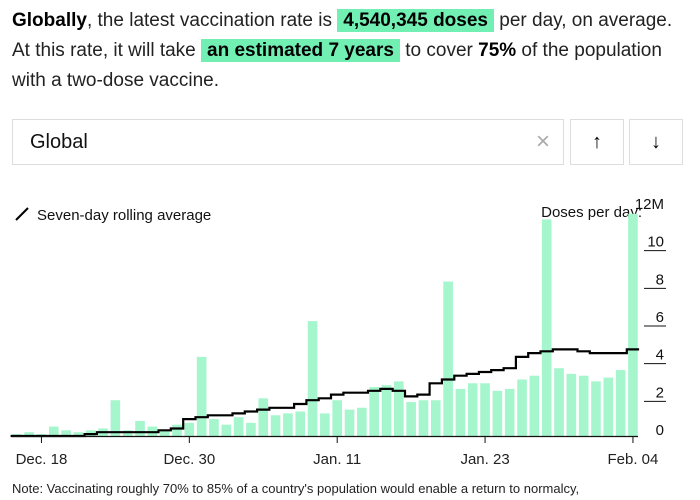  Describe the element at coordinates (42, 459) in the screenshot. I see `x-tick-label: Dec. 18` at that location.